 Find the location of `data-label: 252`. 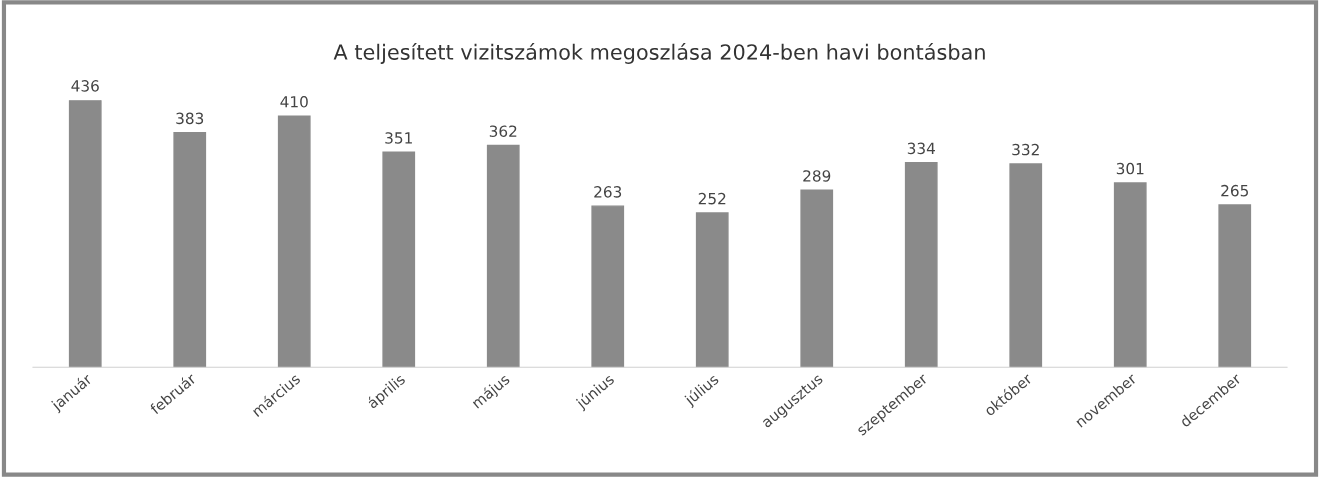

data-label: 252 is located at coordinates (712, 198).